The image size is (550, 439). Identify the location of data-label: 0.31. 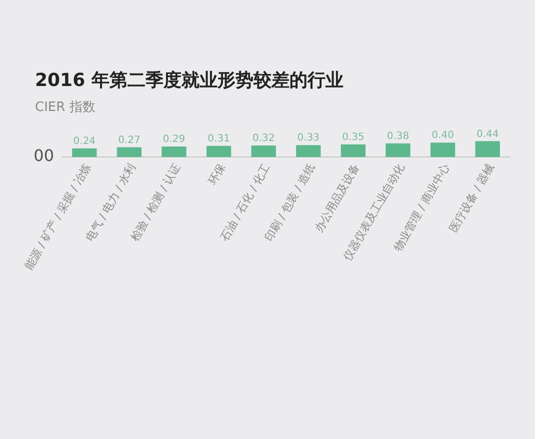
(219, 138).